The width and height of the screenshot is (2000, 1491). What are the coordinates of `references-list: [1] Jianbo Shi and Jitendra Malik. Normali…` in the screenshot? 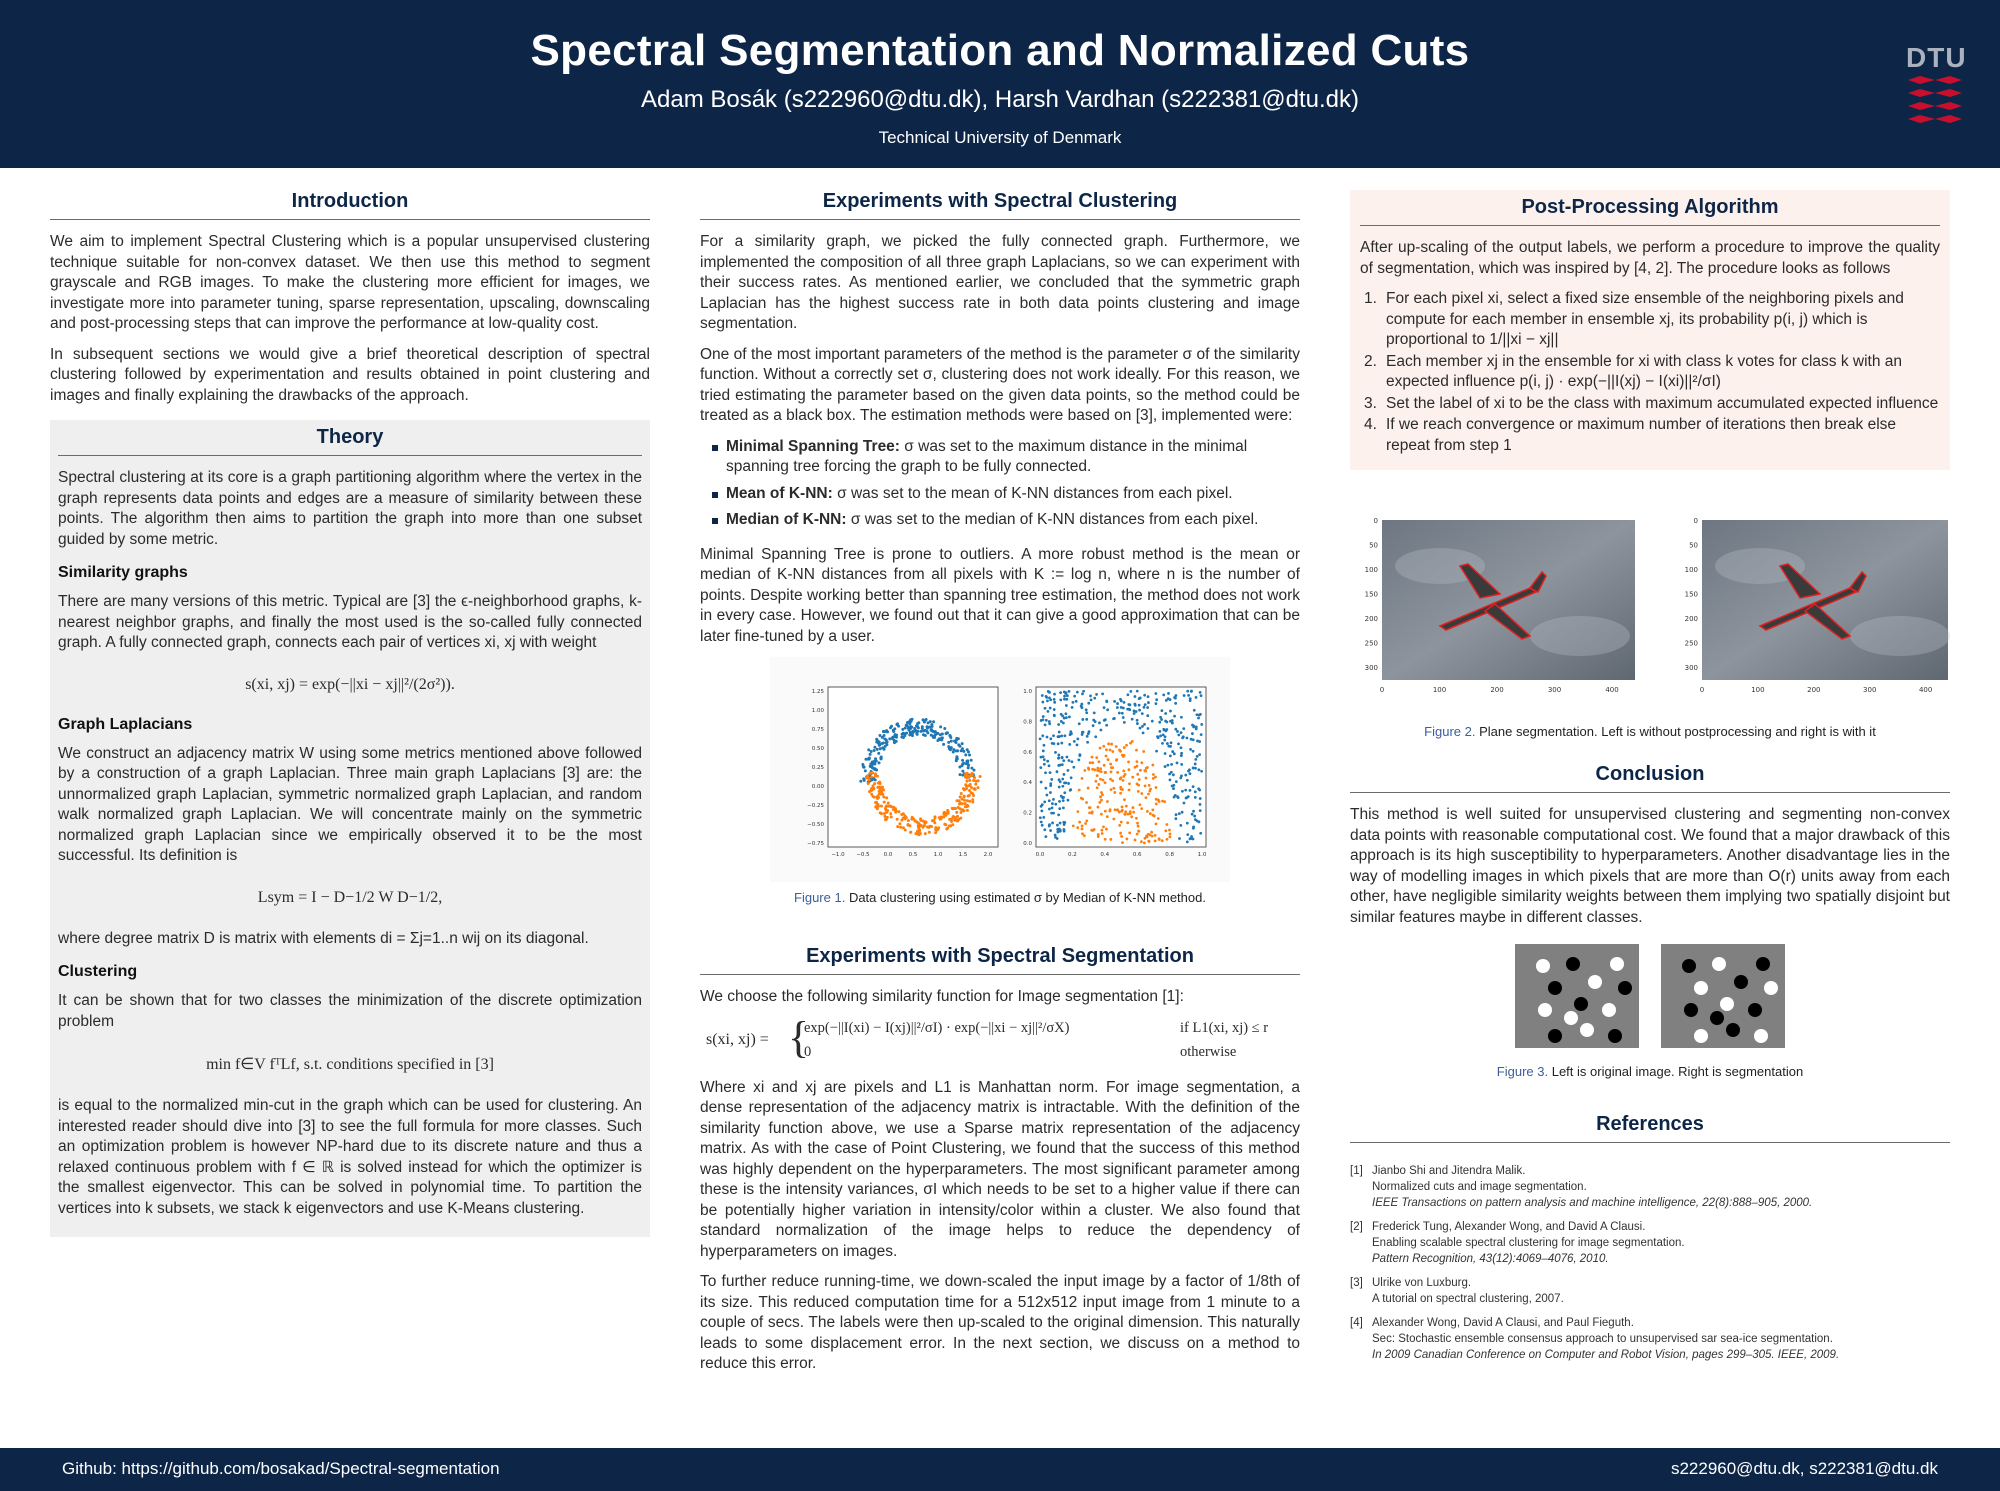 It's located at (1650, 1263).